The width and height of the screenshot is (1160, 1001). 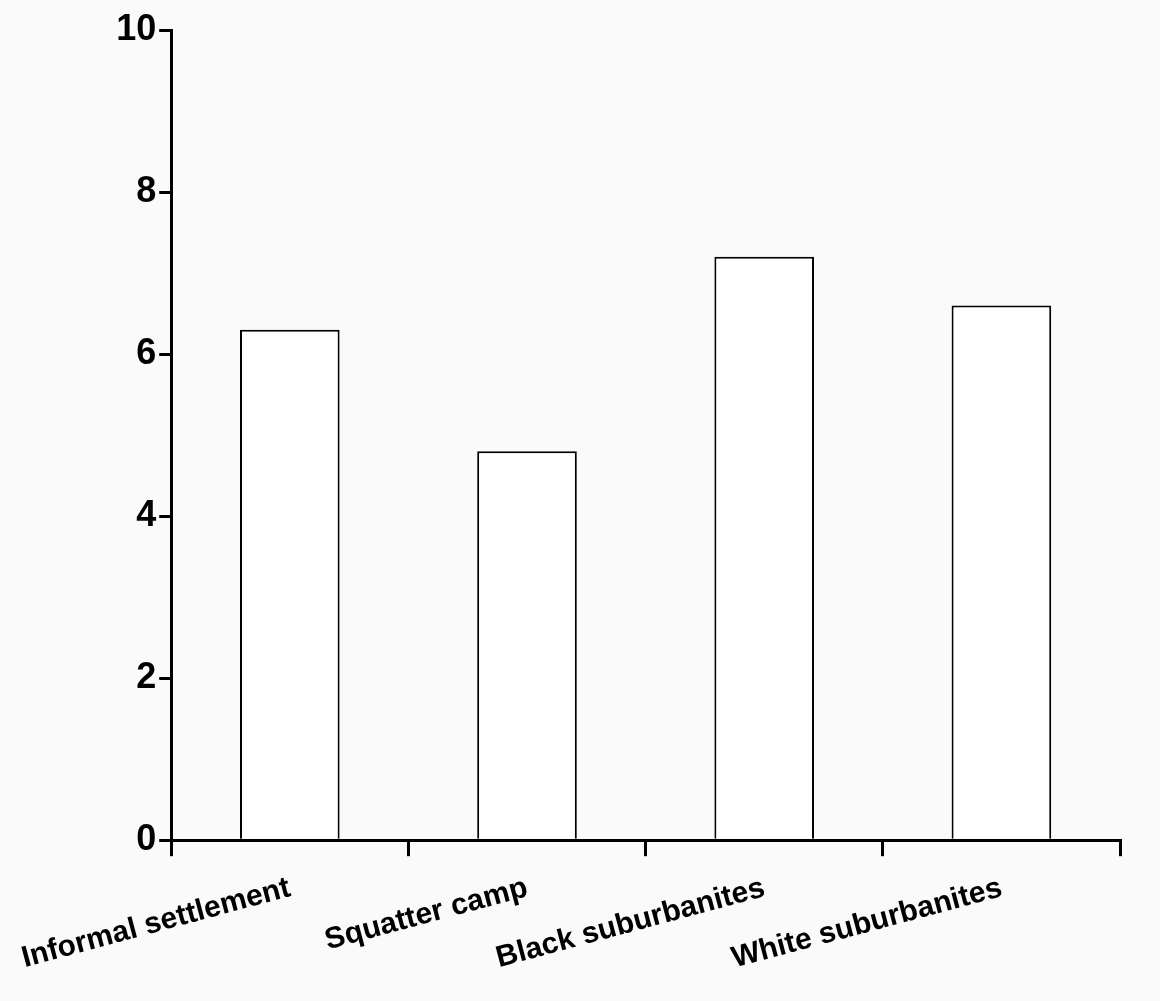 What do you see at coordinates (146, 351) in the screenshot?
I see `y-tick-label: 6` at bounding box center [146, 351].